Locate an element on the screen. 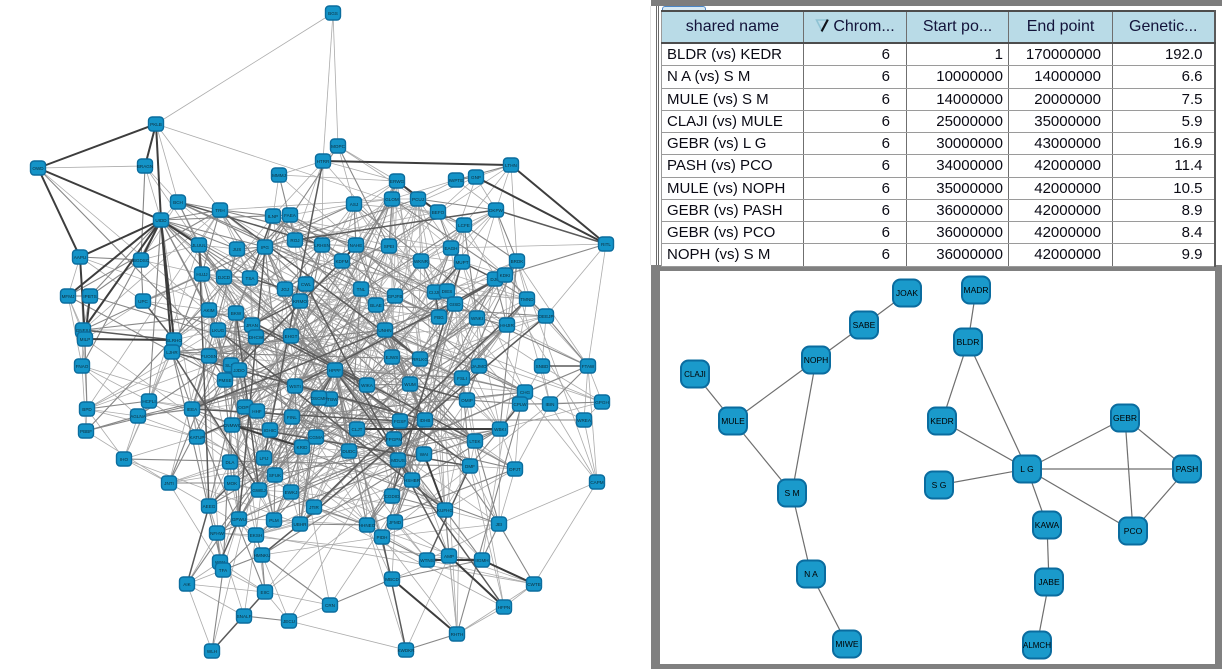  svg-text: EJWS is located at coordinates (392, 357).